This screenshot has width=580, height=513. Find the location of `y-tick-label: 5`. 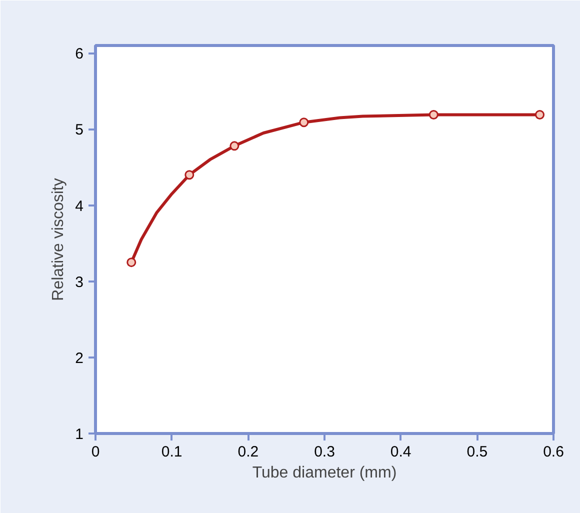

y-tick-label: 5 is located at coordinates (79, 130).